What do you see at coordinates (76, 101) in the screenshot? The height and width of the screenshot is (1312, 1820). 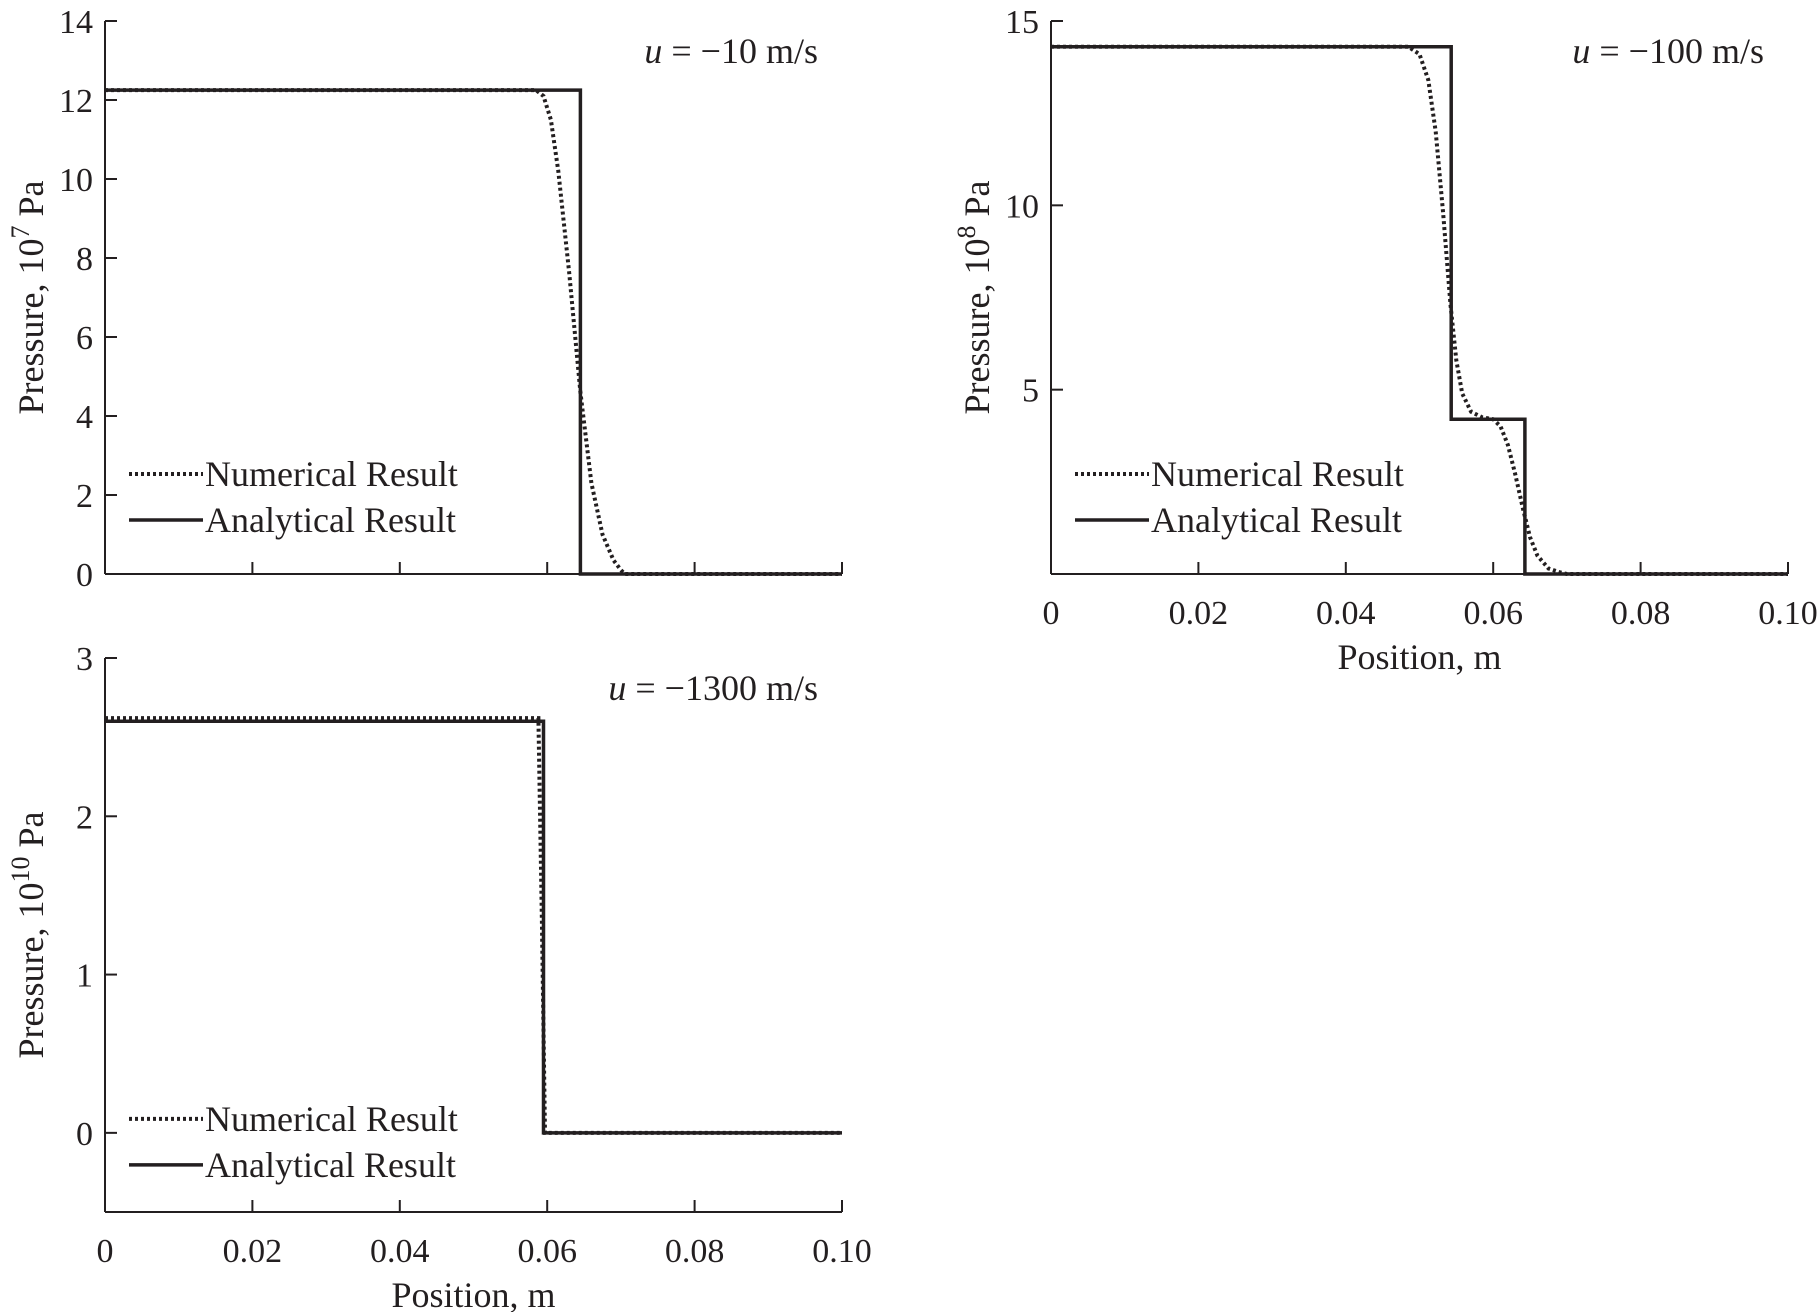 I see `y-tick-label: 12` at bounding box center [76, 101].